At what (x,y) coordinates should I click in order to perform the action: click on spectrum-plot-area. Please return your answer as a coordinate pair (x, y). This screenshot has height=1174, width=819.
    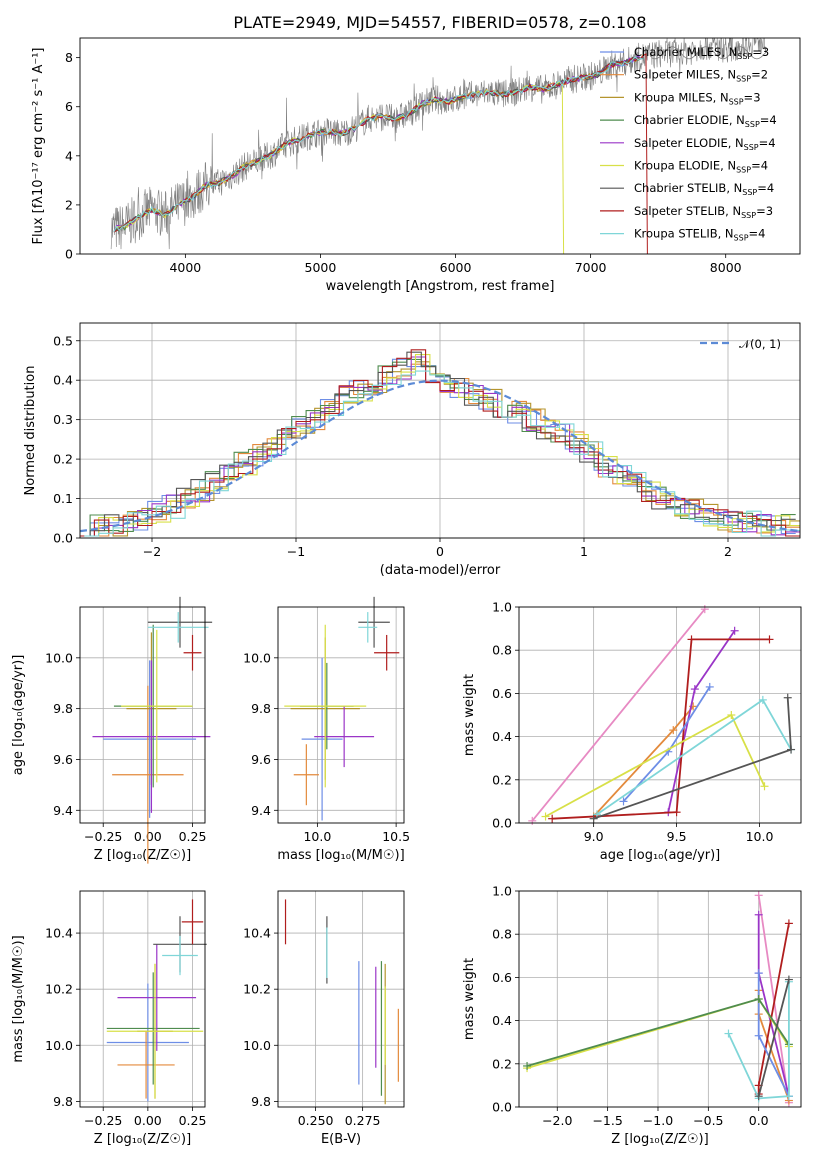
    Looking at the image, I should click on (438, 146).